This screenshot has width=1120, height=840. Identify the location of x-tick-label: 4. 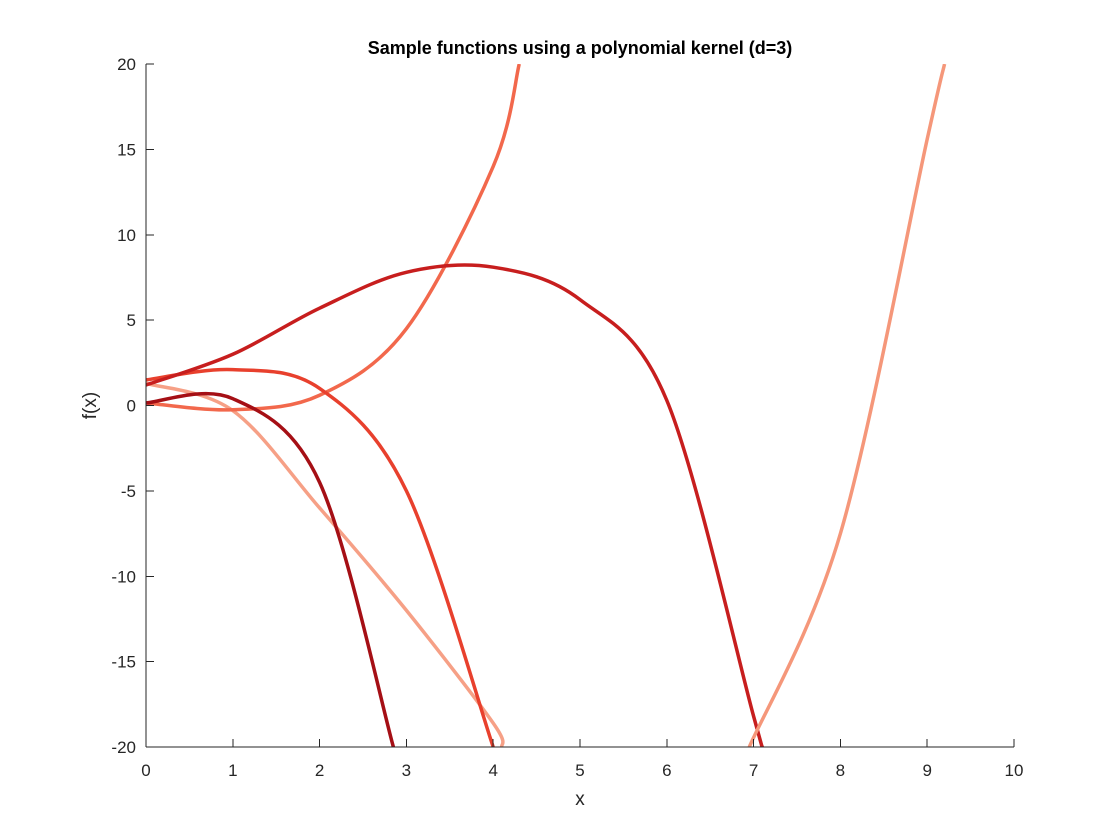
(492, 770).